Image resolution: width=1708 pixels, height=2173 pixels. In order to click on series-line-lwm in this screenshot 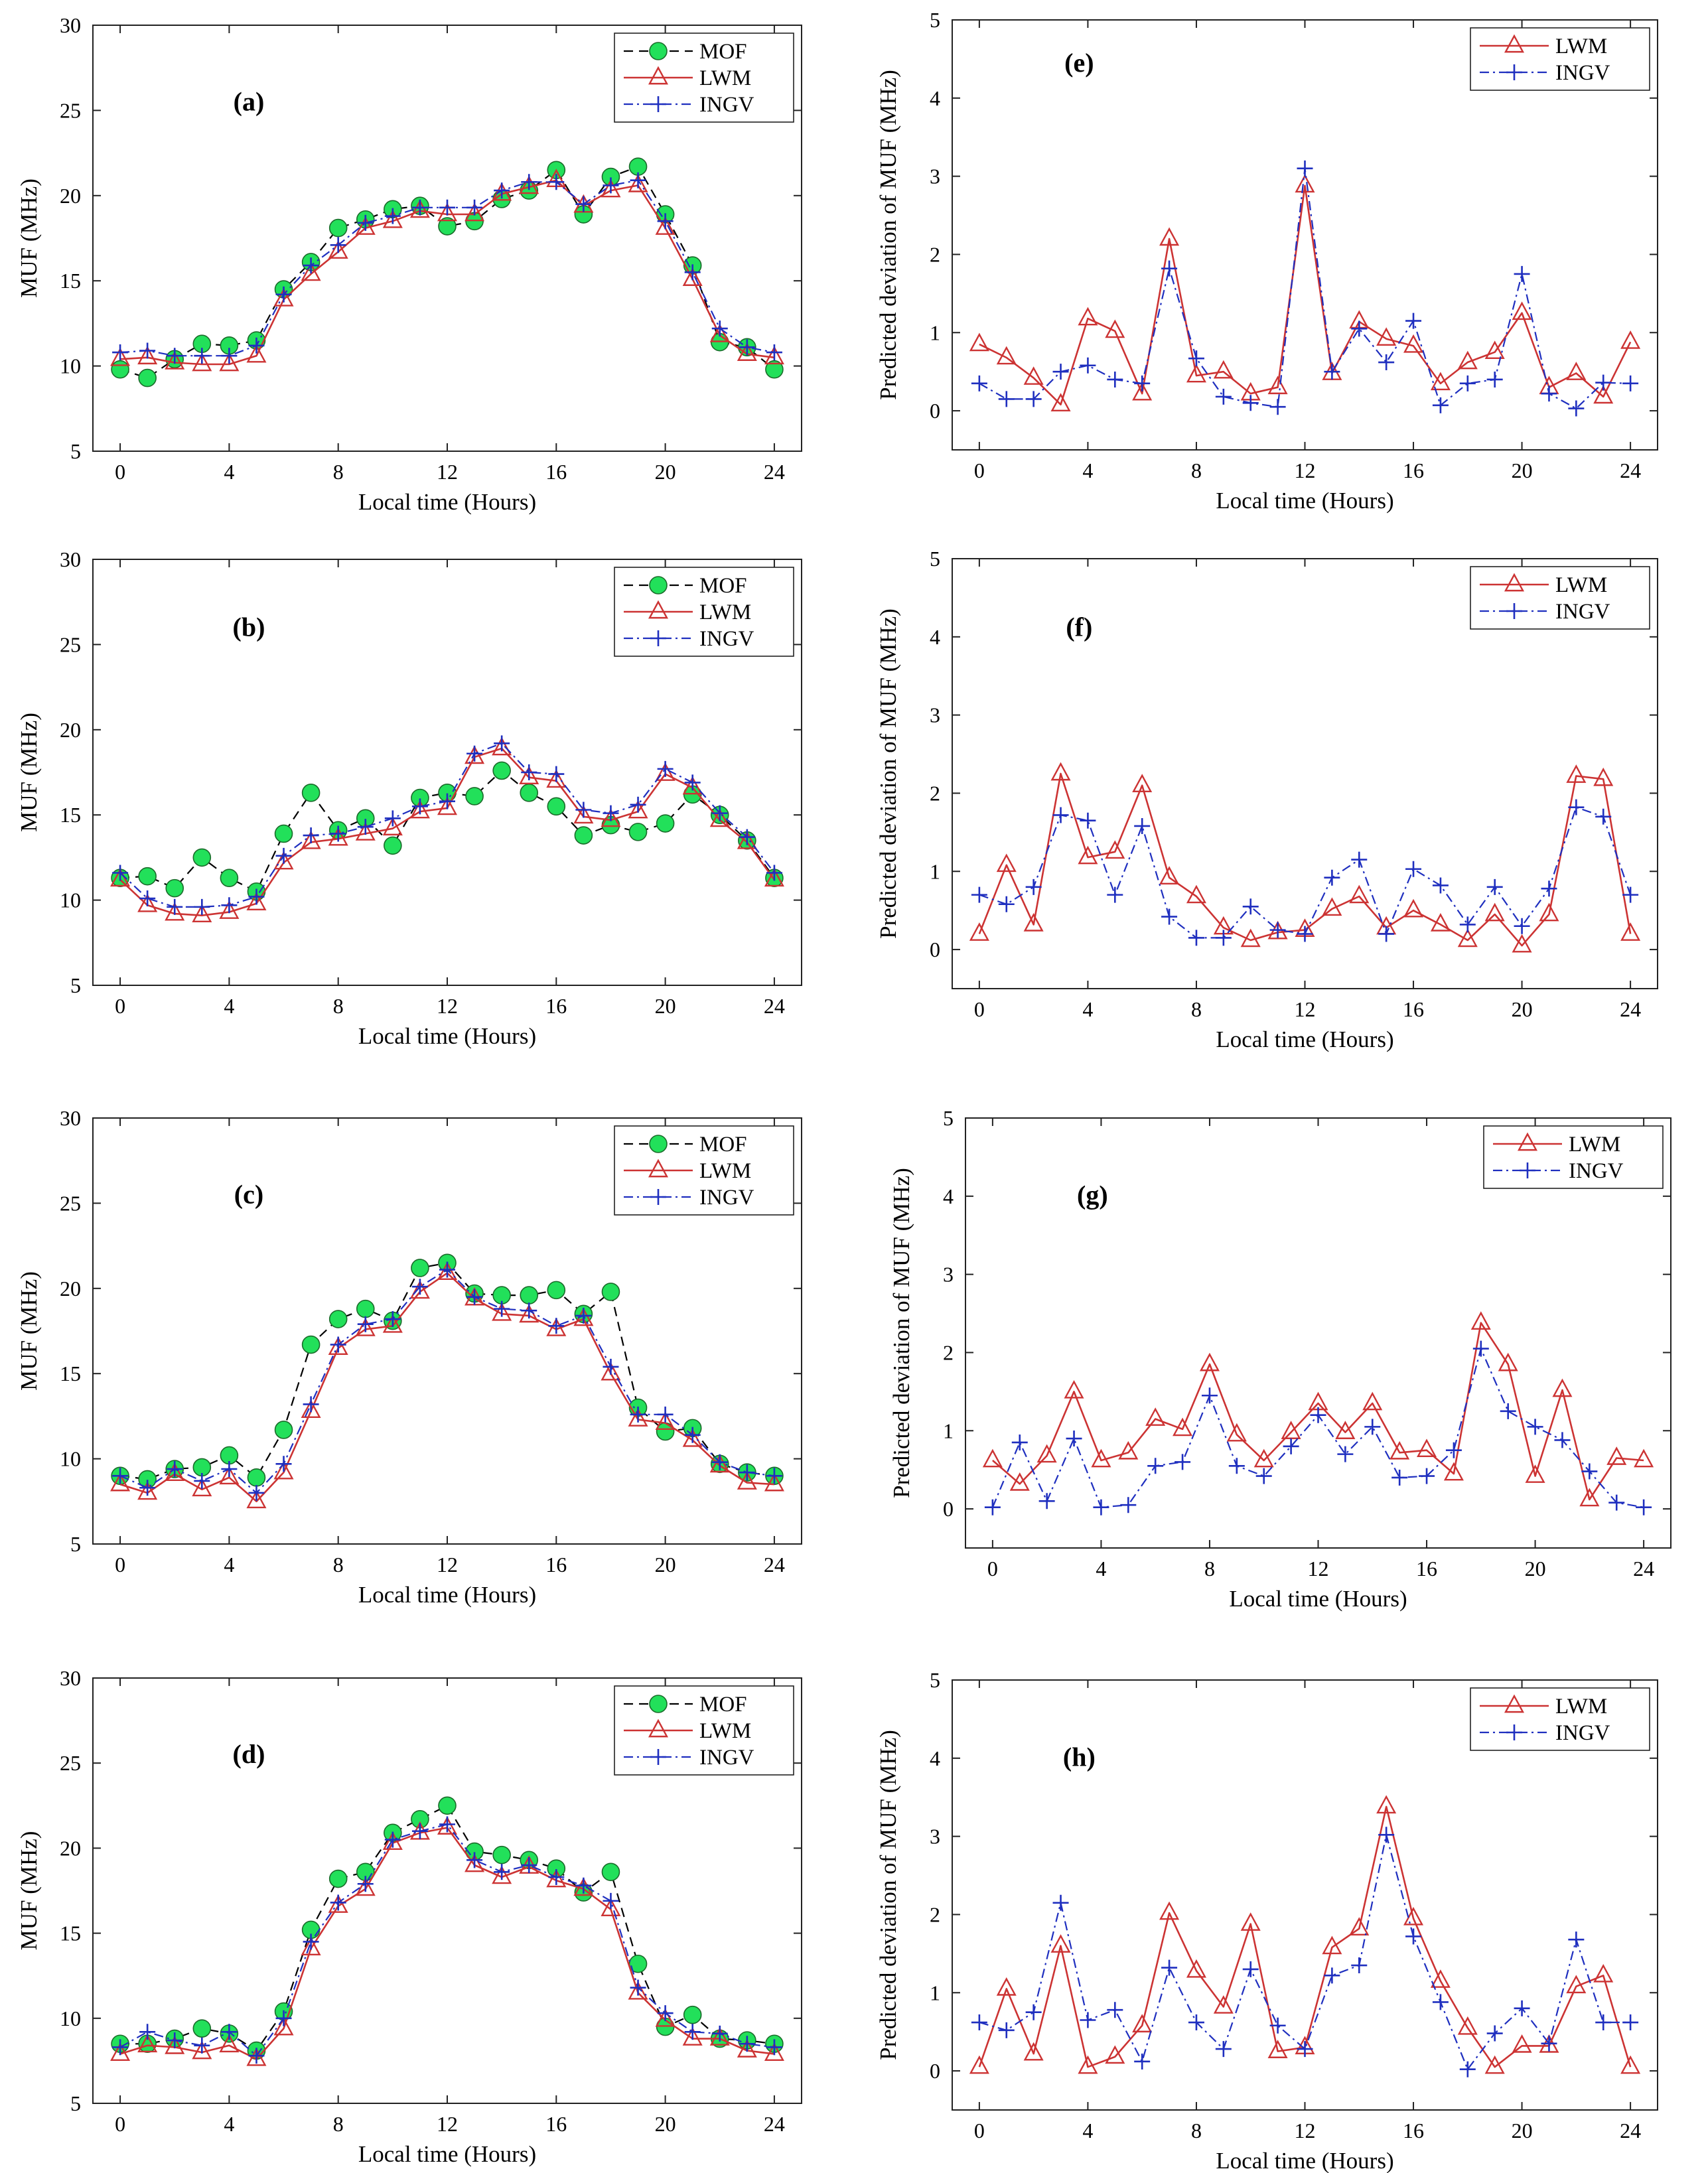, I will do `click(446, 1387)`.